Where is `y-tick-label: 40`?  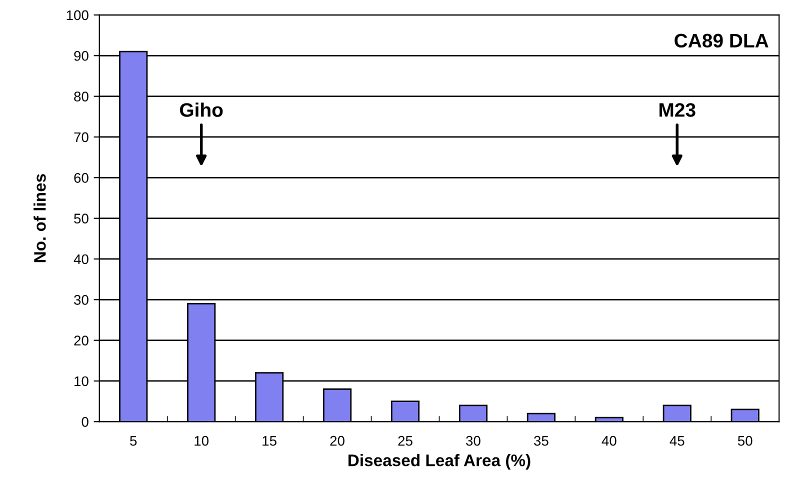
y-tick-label: 40 is located at coordinates (81, 259).